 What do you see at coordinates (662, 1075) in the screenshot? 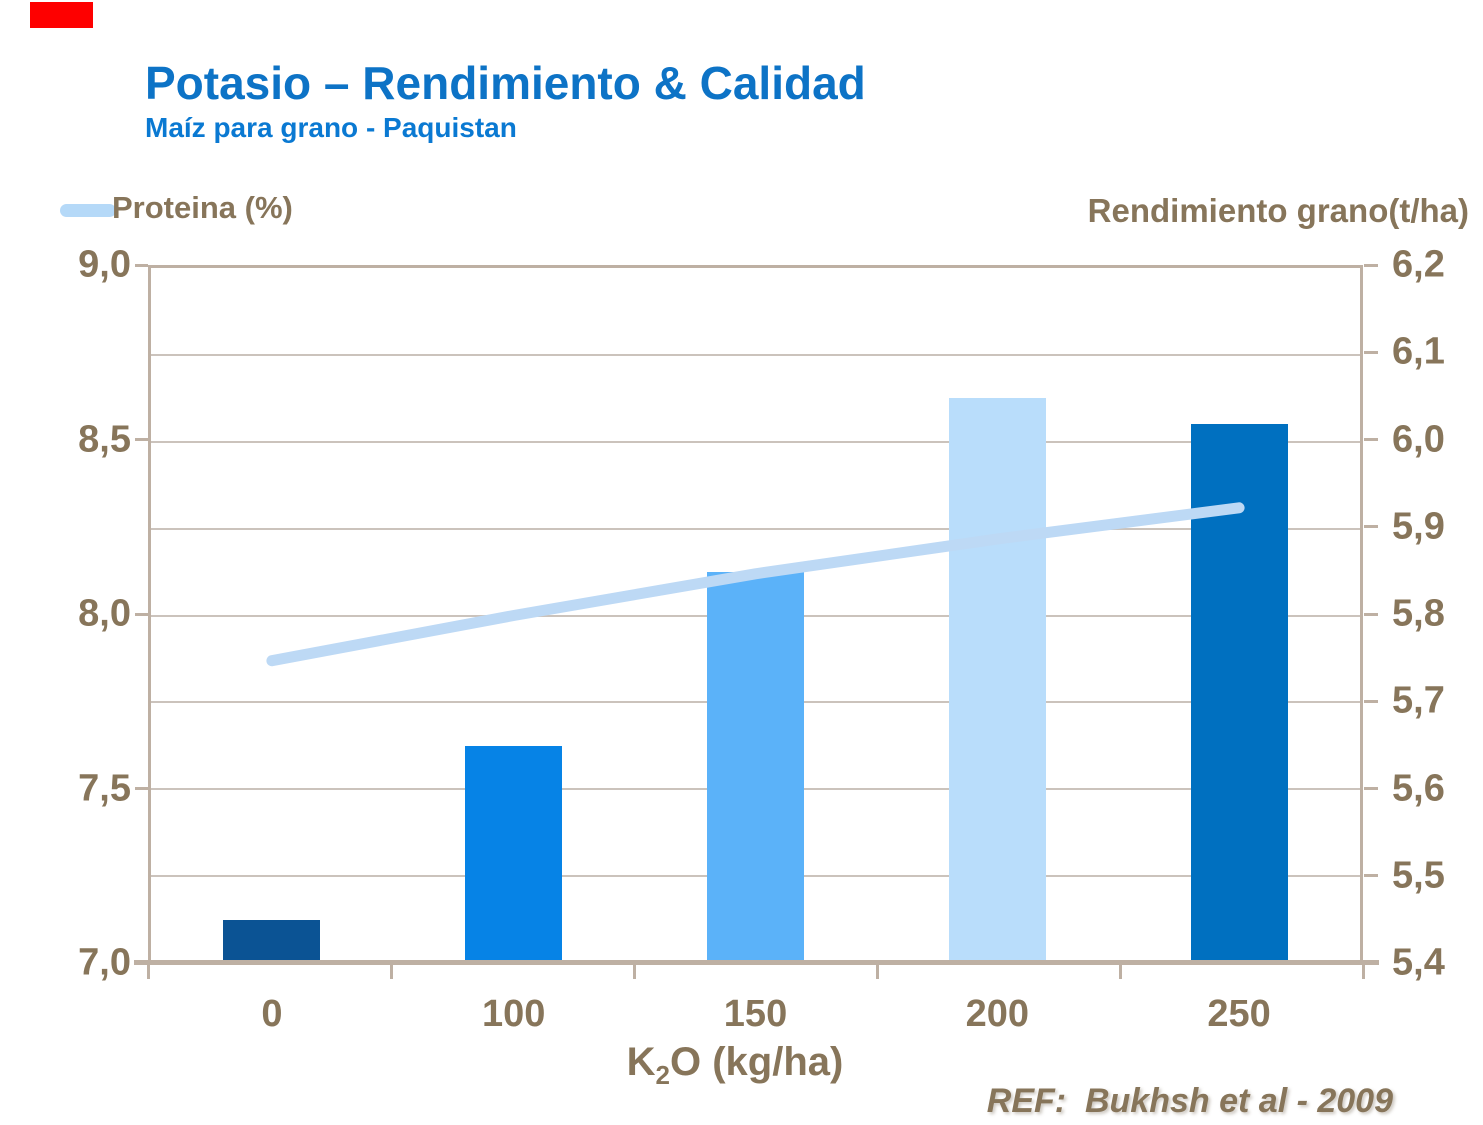
I see `x-title-subscript: 2` at bounding box center [662, 1075].